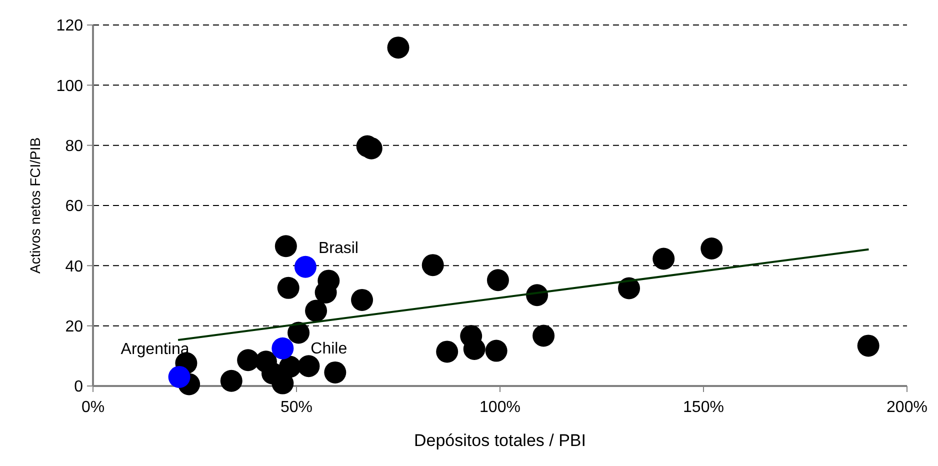 The image size is (938, 466). I want to click on y-tick-label: 120, so click(70, 26).